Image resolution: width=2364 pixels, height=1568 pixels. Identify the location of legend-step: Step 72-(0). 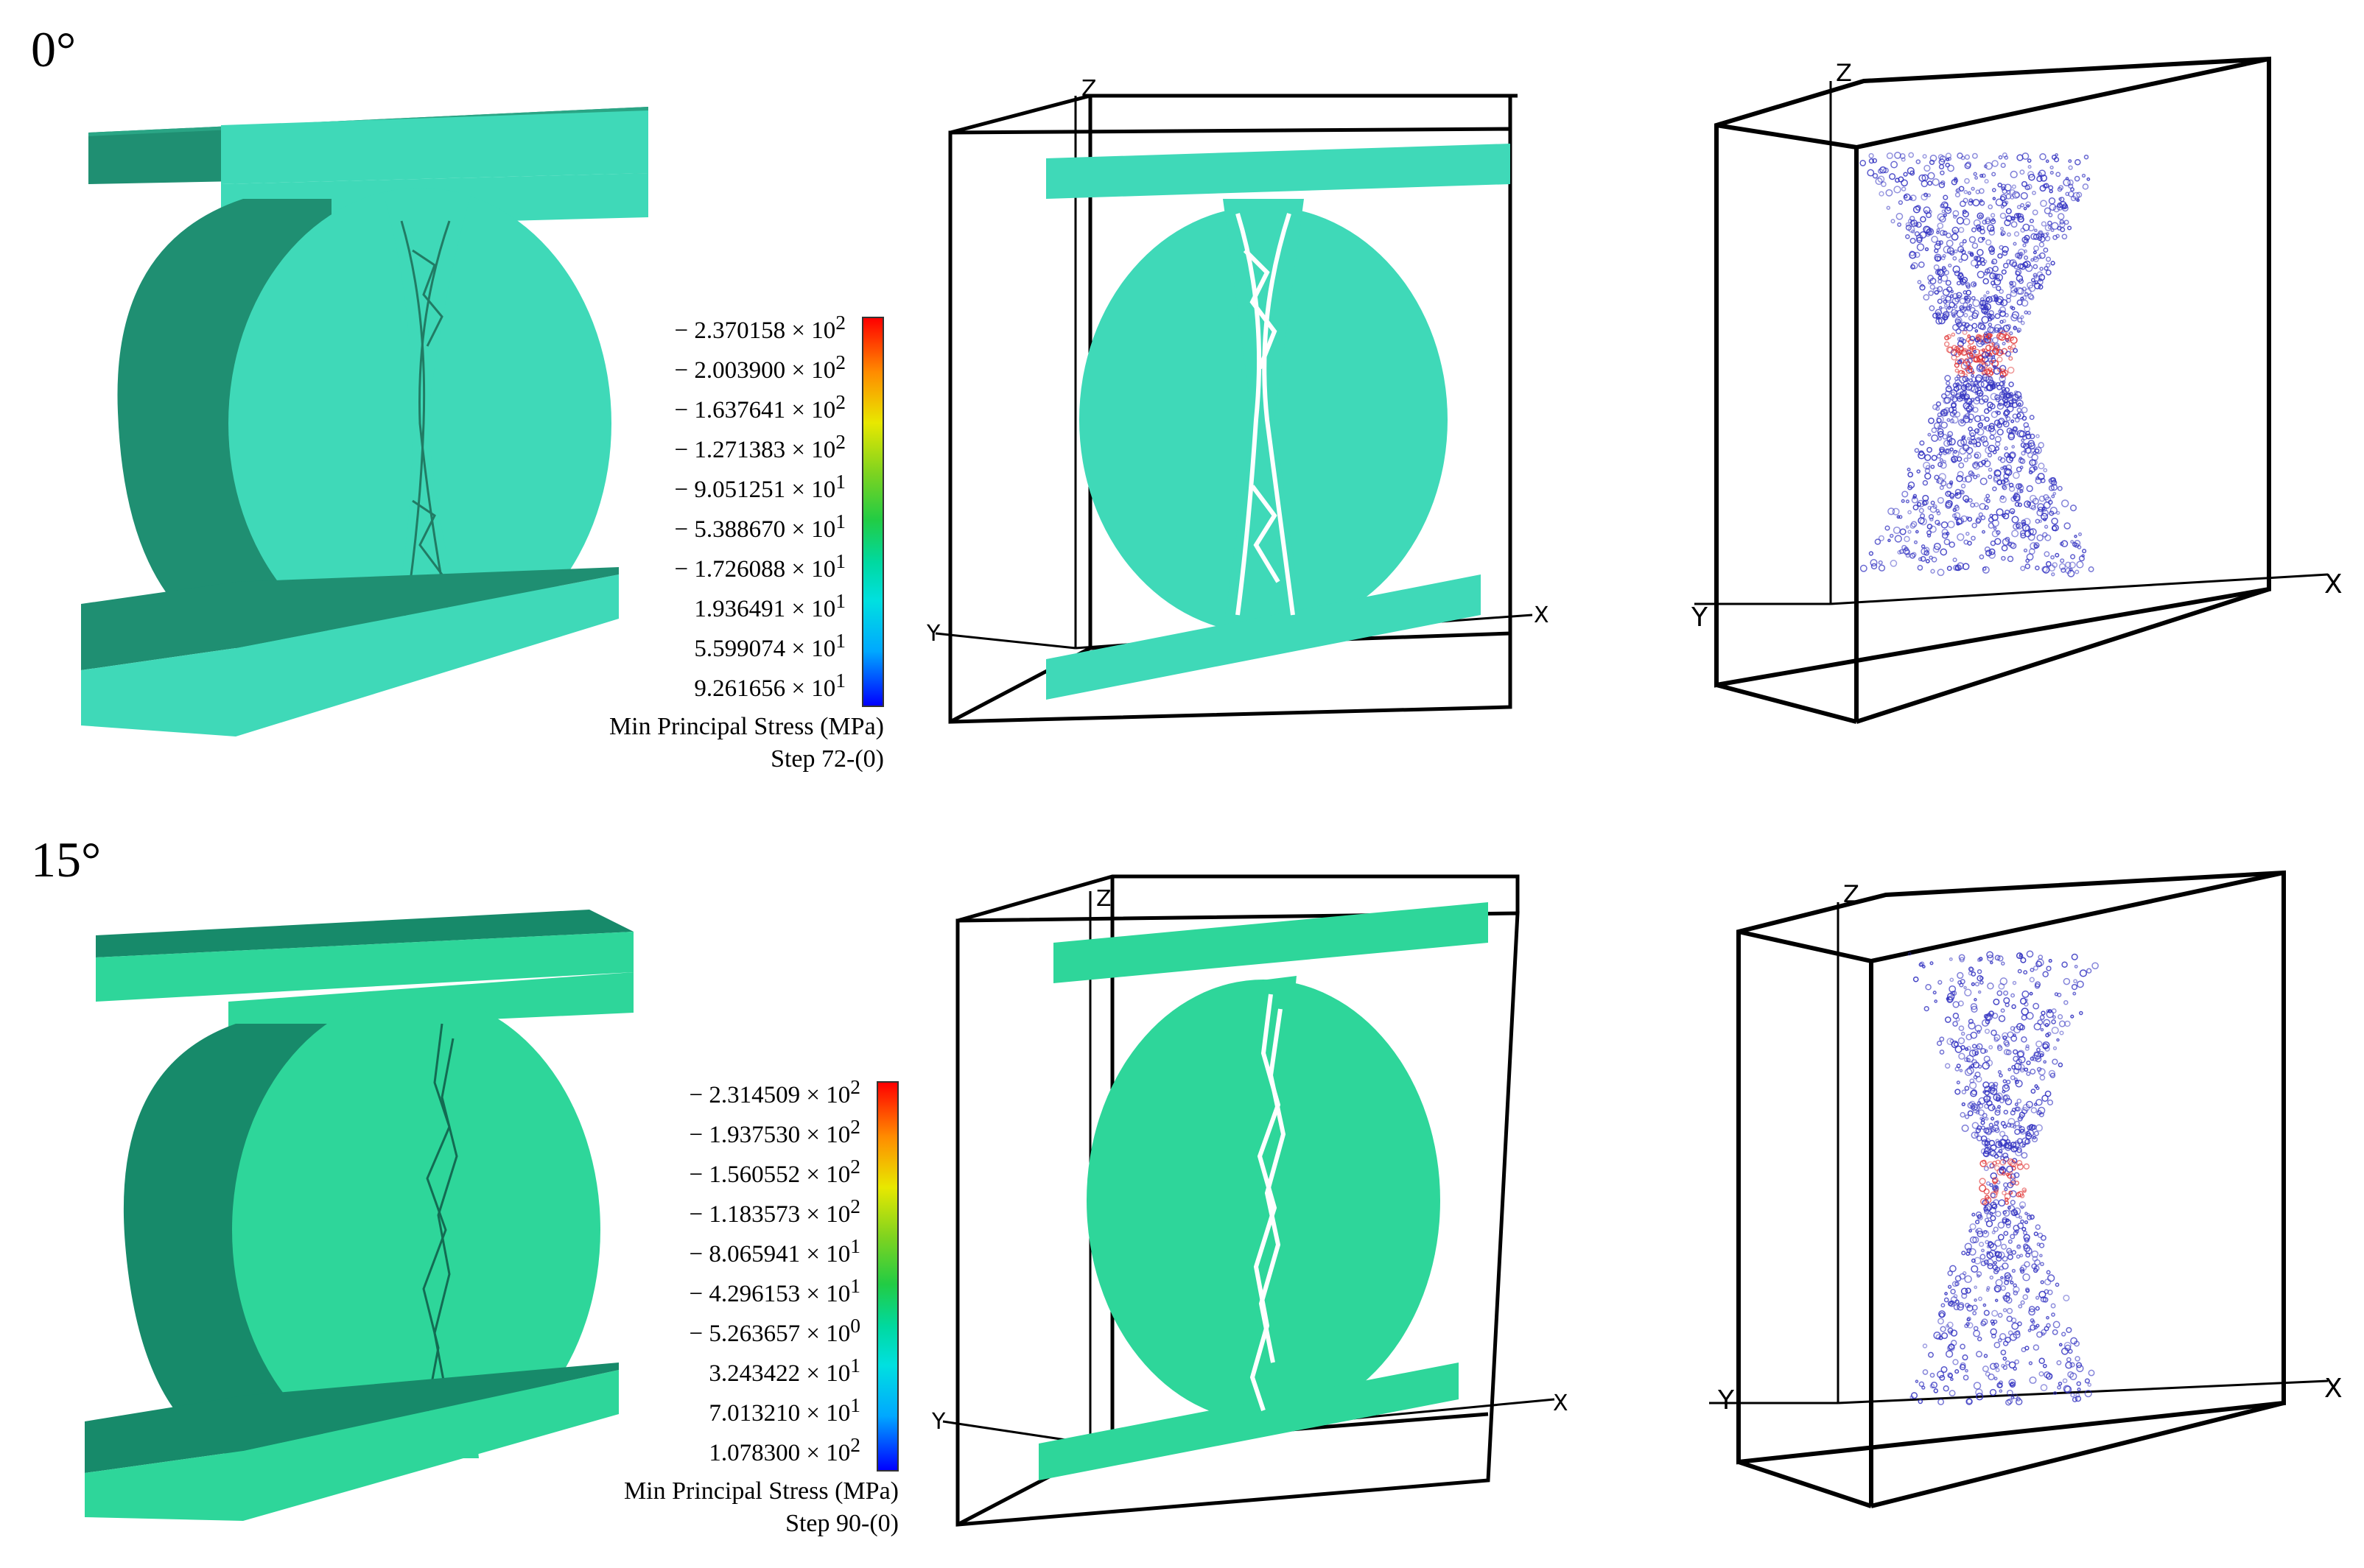
(827, 759).